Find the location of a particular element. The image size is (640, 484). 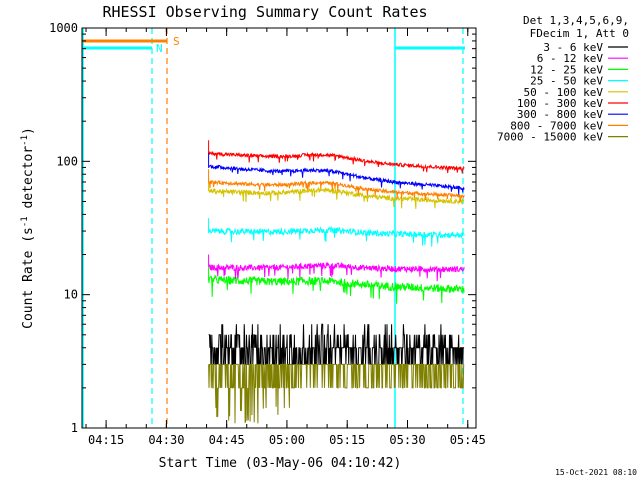

series-100-300-keV-line is located at coordinates (336, 157).